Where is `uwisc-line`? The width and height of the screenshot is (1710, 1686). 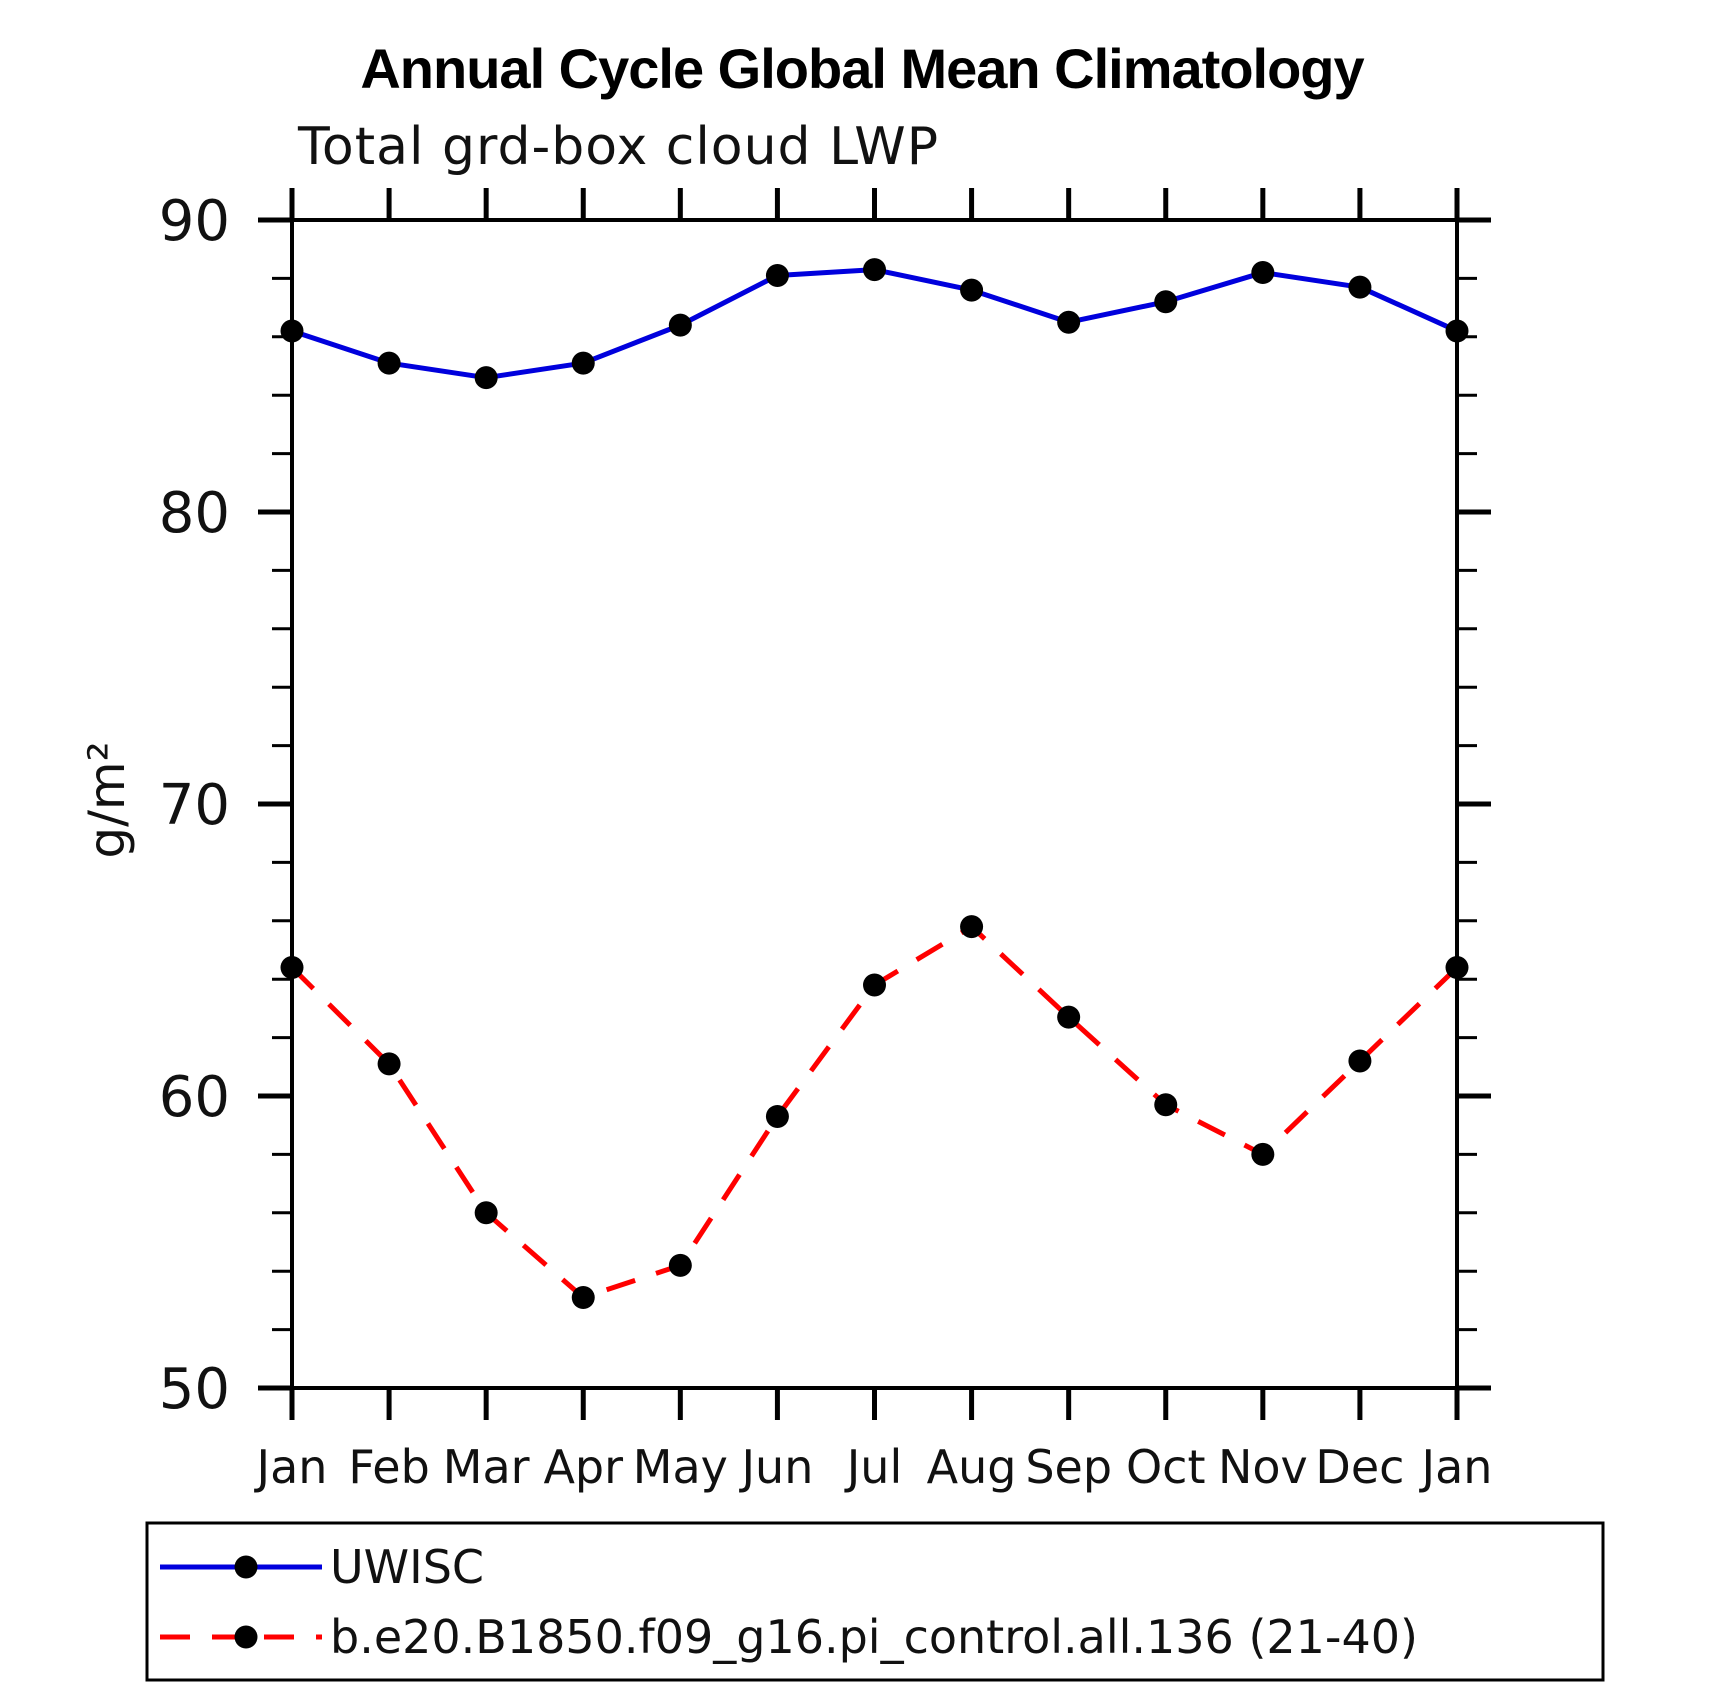 uwisc-line is located at coordinates (875, 324).